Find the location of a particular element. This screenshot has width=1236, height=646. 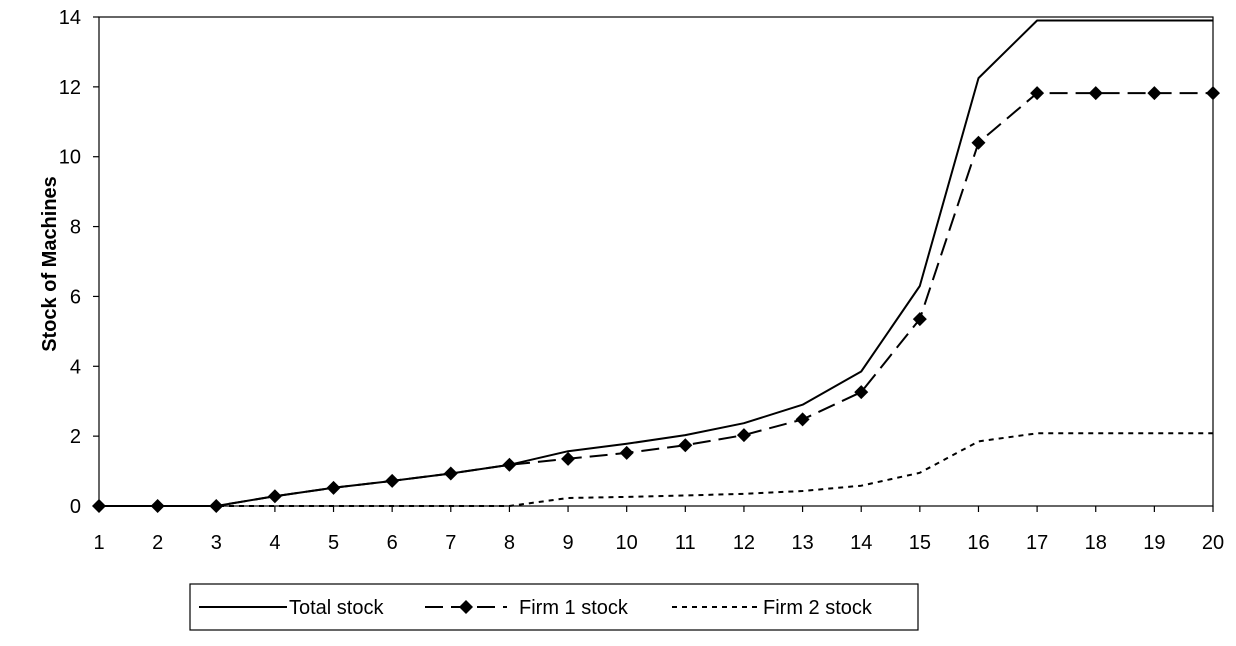

legend-entry: Total stock is located at coordinates (291, 608).